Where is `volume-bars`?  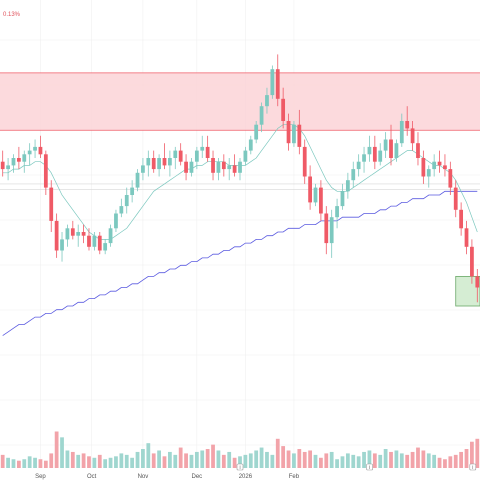 volume-bars is located at coordinates (240, 449).